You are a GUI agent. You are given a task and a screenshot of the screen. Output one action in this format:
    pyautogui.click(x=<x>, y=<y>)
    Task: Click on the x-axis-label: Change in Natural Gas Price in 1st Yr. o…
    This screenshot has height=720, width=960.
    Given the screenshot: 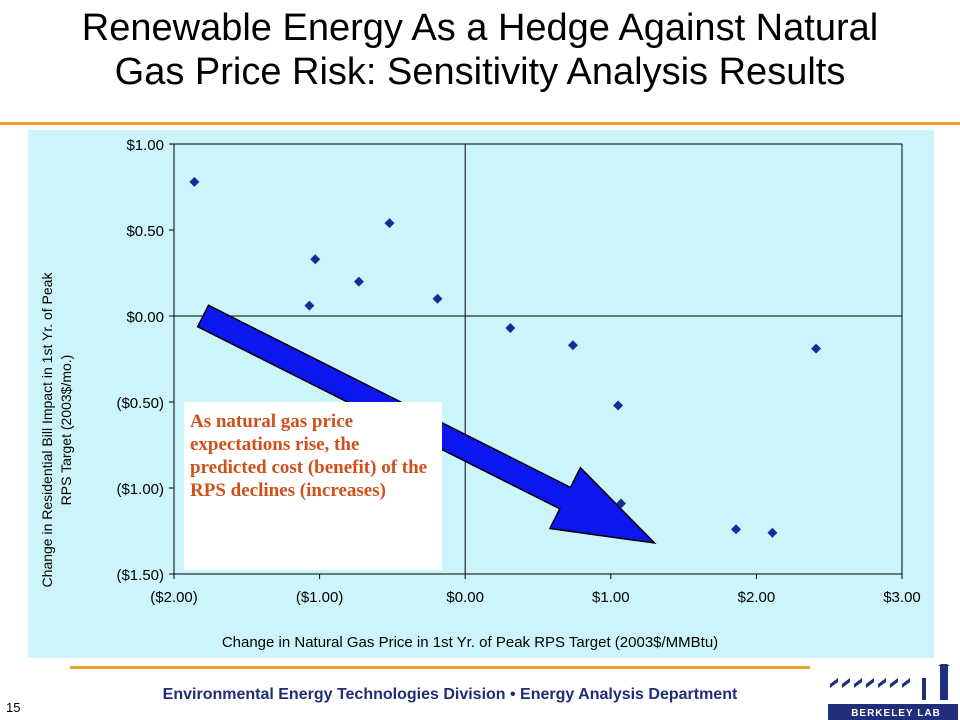 What is the action you would take?
    pyautogui.click(x=470, y=642)
    